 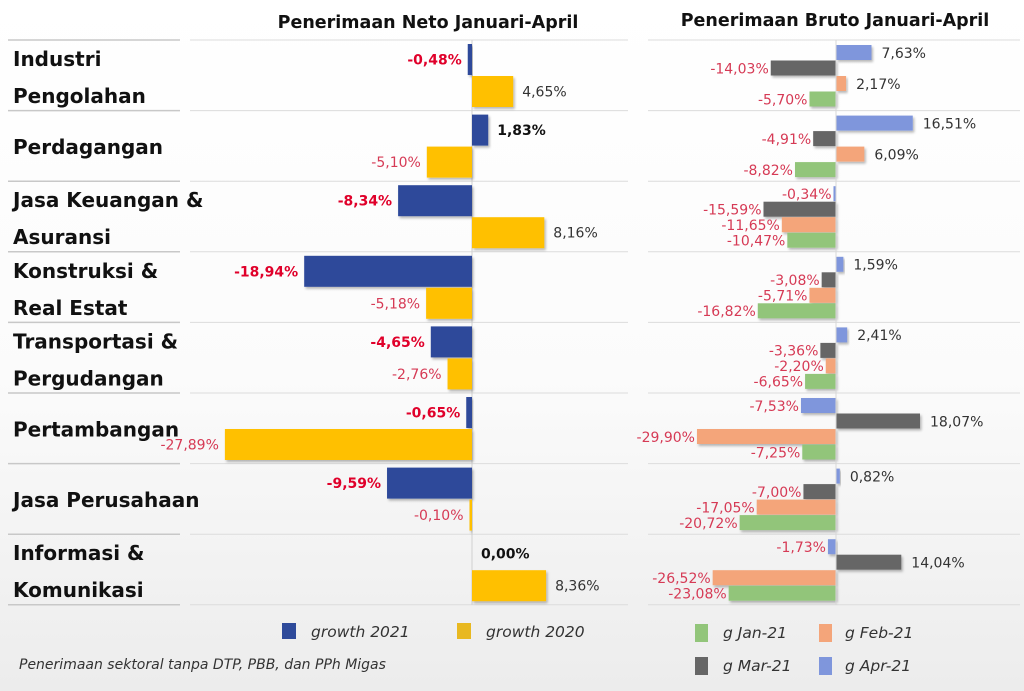 What do you see at coordinates (869, 562) in the screenshot?
I see `g-mar-21-bar-informasi-and-komunikasi` at bounding box center [869, 562].